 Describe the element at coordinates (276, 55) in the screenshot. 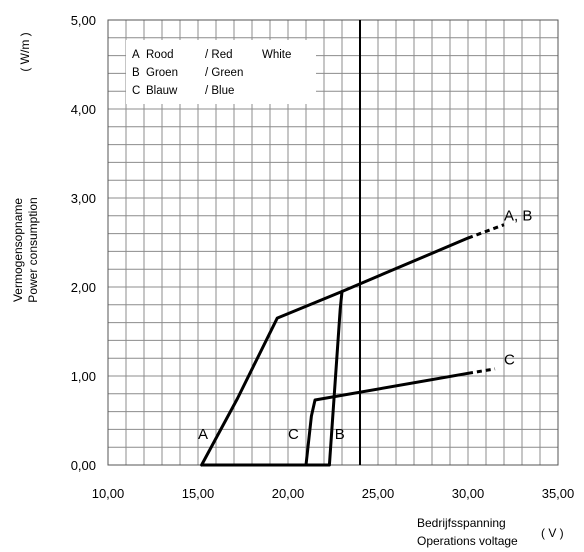

I see `legend-extra: White` at that location.